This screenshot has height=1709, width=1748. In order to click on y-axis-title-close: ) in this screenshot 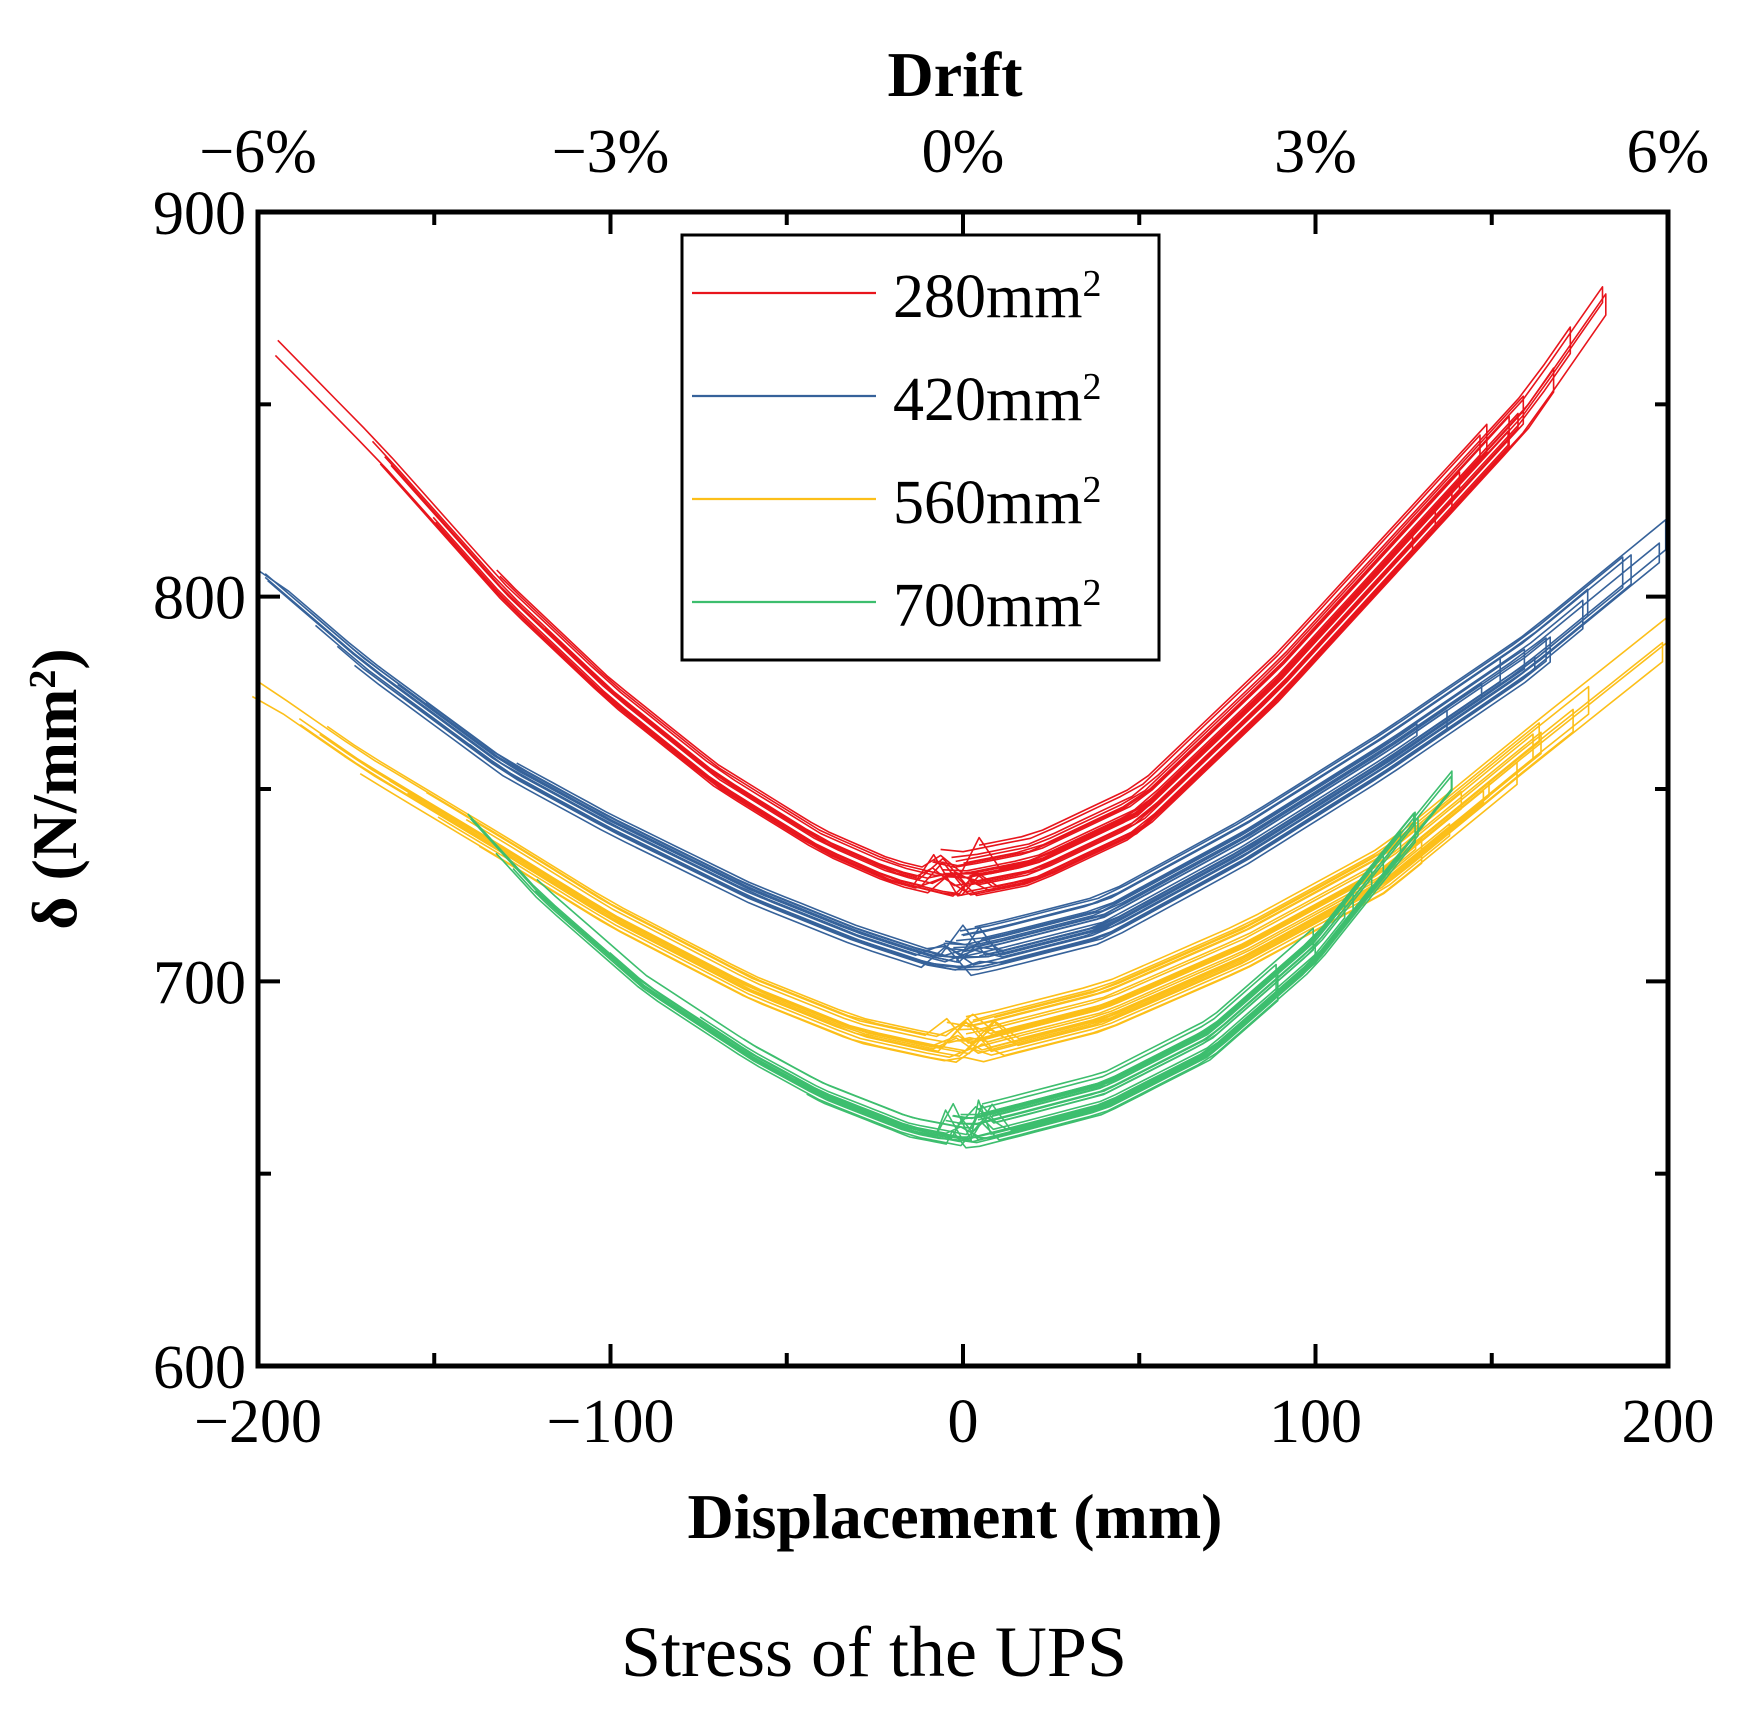, I will do `click(54, 658)`.